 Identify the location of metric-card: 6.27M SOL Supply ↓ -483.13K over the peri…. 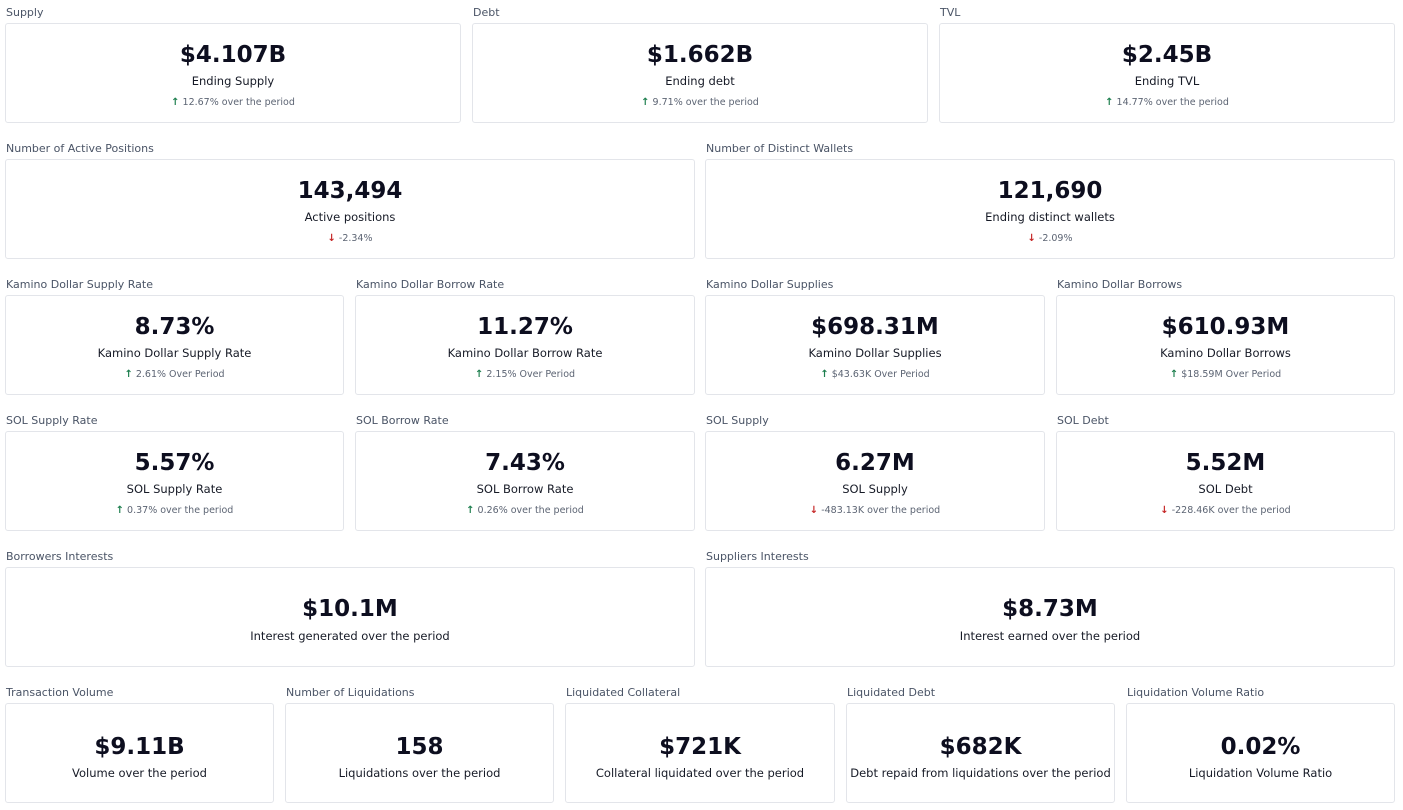
(875, 481).